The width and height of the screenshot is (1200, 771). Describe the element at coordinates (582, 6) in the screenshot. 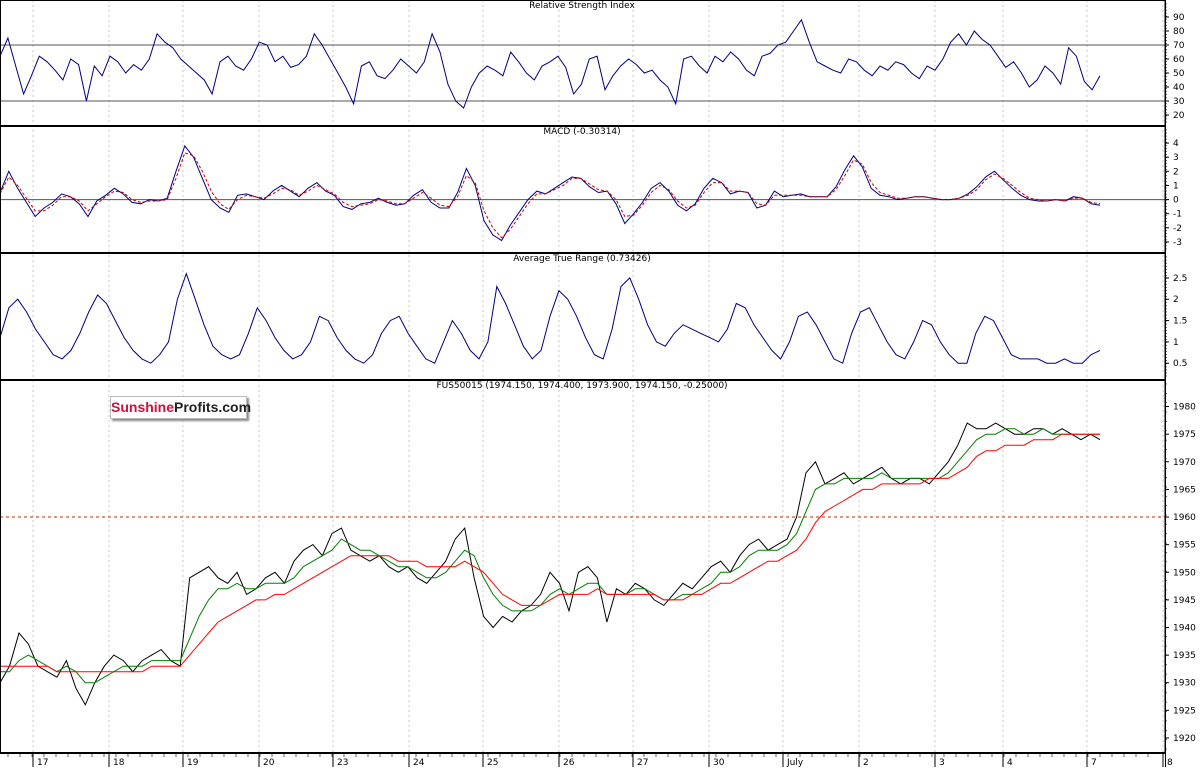

I see `rsi-title: Relative Strength Index` at that location.